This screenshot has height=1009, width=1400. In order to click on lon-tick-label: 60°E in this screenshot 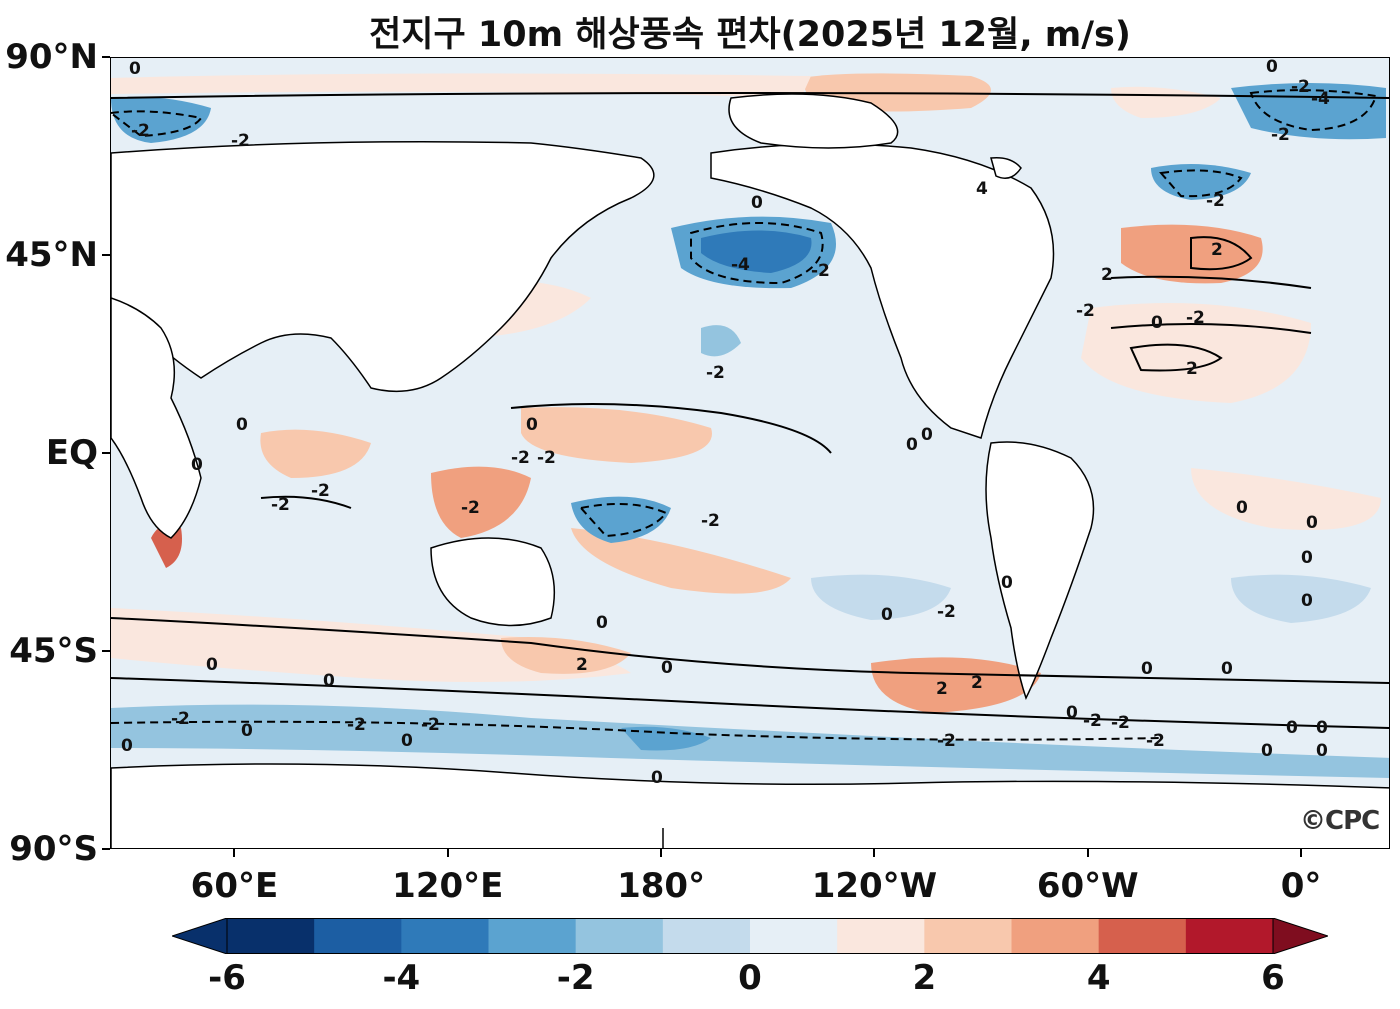, I will do `click(234, 886)`.